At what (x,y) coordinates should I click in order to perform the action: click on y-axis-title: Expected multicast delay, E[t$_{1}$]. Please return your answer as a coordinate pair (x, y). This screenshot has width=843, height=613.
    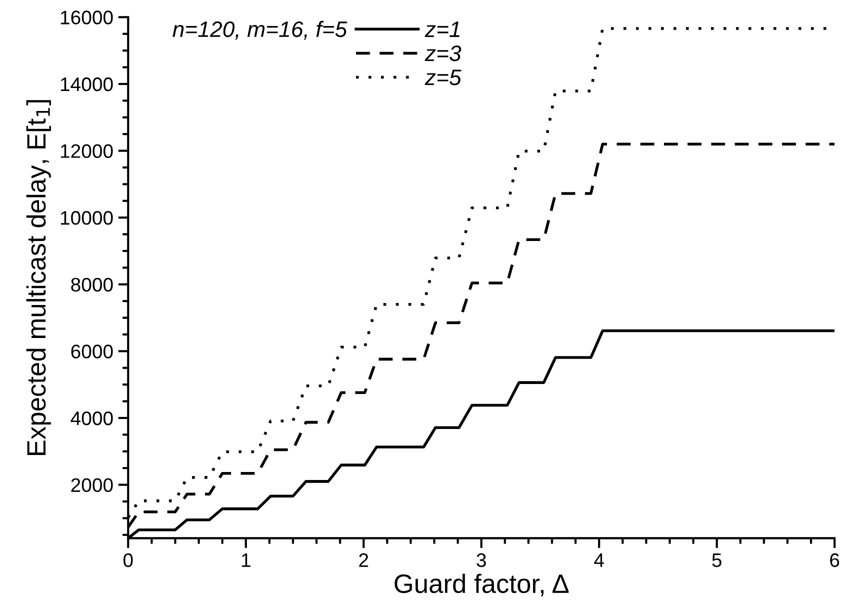
    Looking at the image, I should click on (38, 277).